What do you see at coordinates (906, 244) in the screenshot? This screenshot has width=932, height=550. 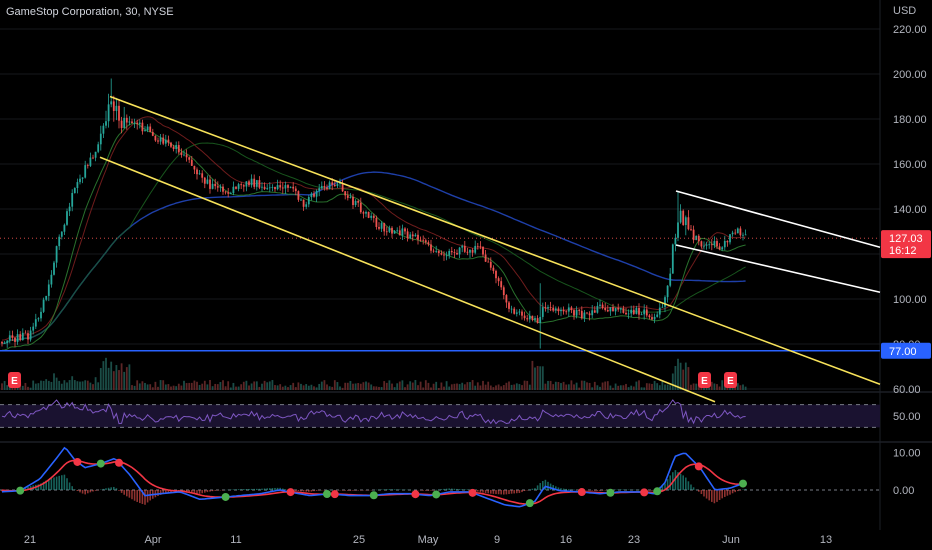 I see `last-price-badge-bg` at bounding box center [906, 244].